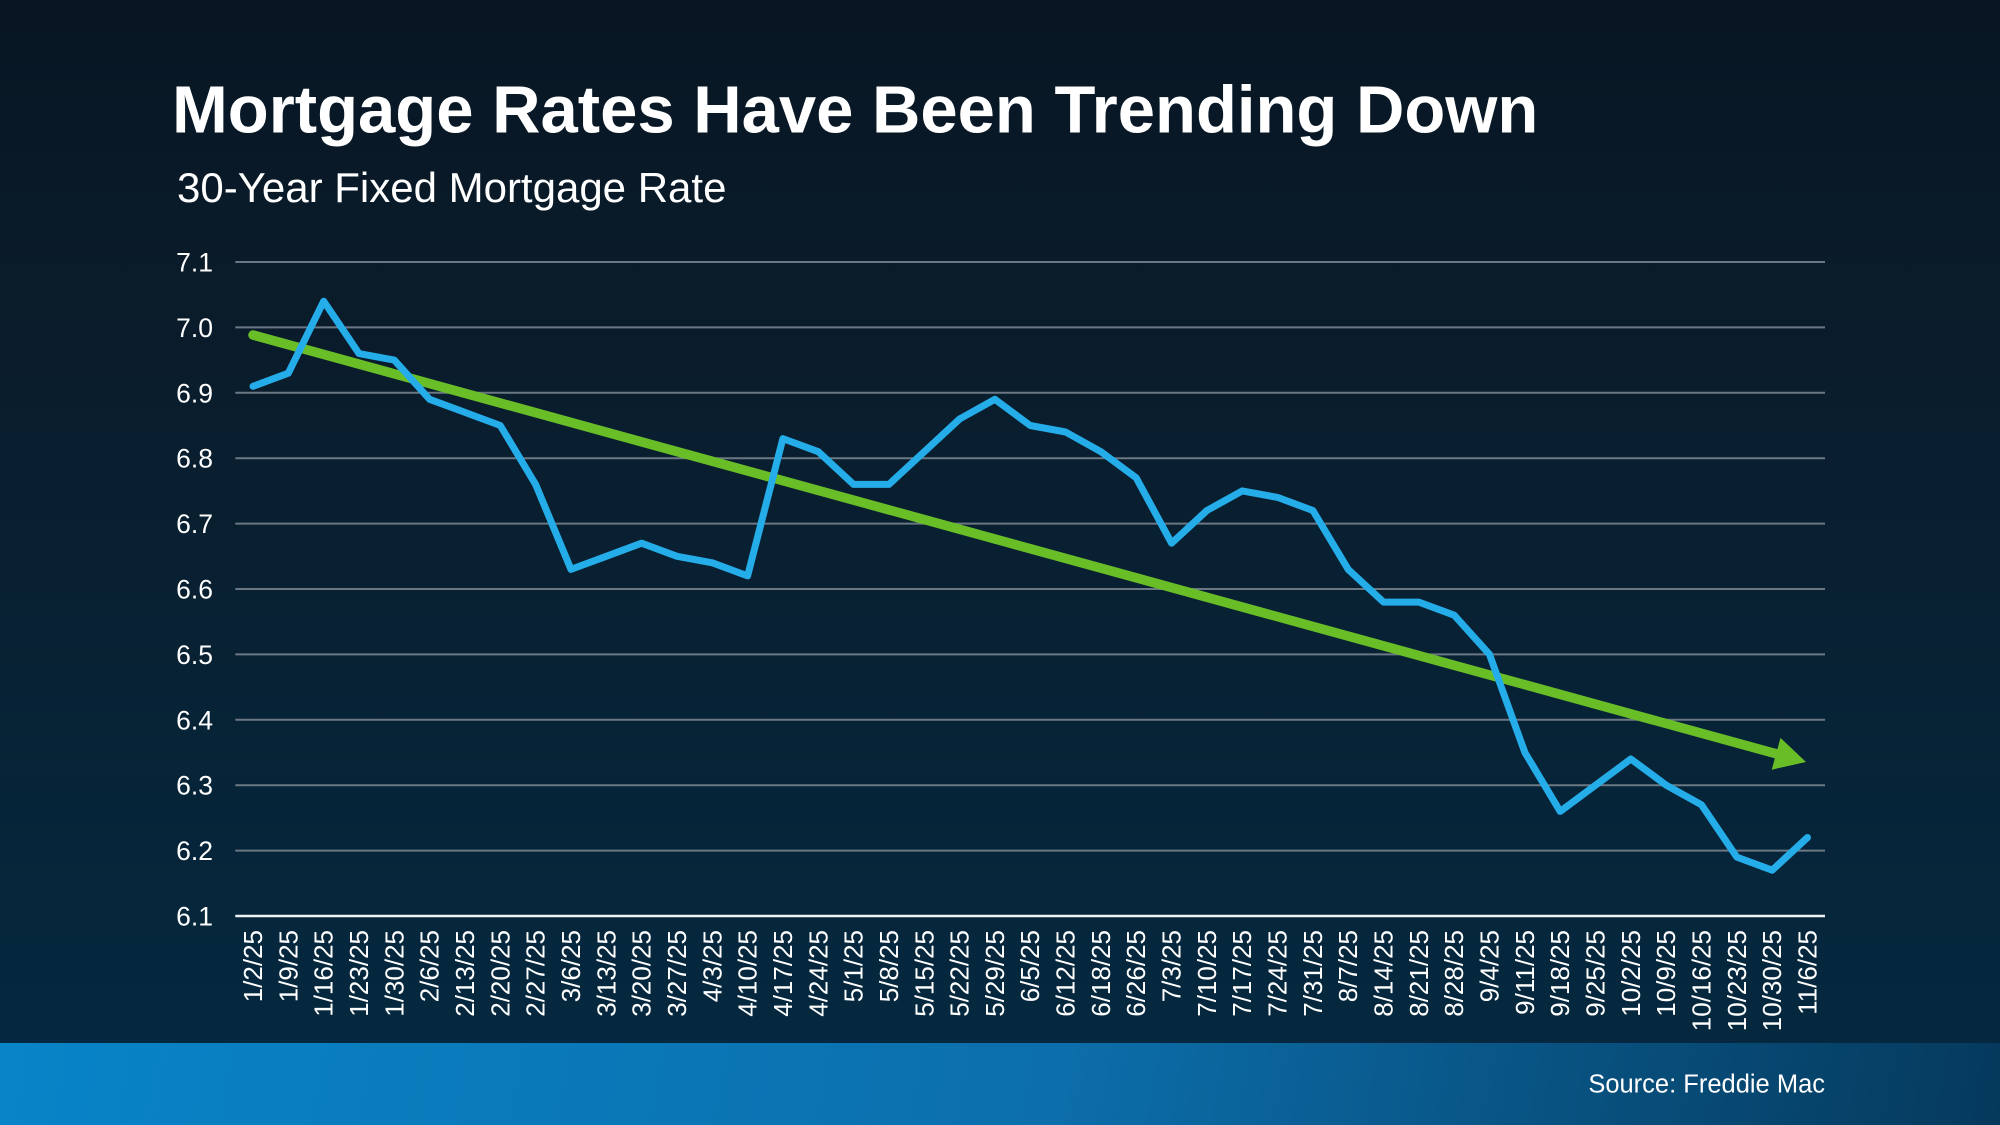 This screenshot has height=1125, width=2000. Describe the element at coordinates (818, 973) in the screenshot. I see `svg-text: 4/24/25` at that location.